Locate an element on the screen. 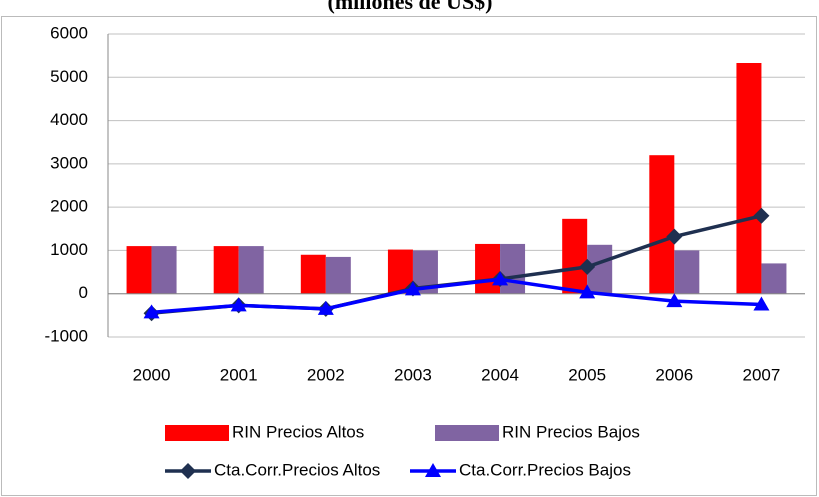 The height and width of the screenshot is (497, 819). y-tick-label: 1000 is located at coordinates (69, 249).